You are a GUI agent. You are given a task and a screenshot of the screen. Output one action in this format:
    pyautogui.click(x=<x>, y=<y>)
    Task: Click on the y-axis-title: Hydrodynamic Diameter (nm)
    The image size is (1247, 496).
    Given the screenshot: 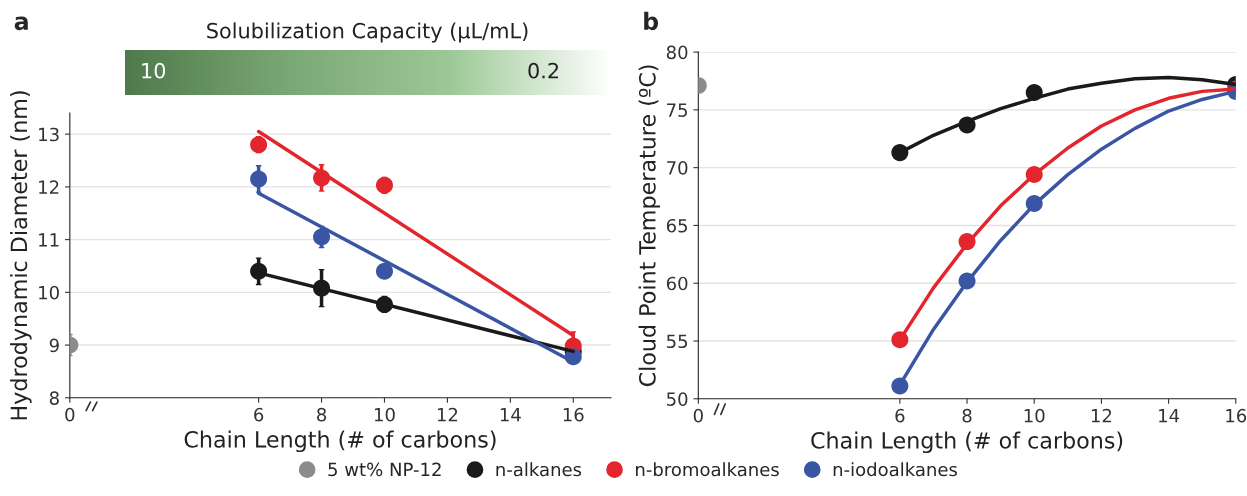 What is the action you would take?
    pyautogui.click(x=21, y=255)
    